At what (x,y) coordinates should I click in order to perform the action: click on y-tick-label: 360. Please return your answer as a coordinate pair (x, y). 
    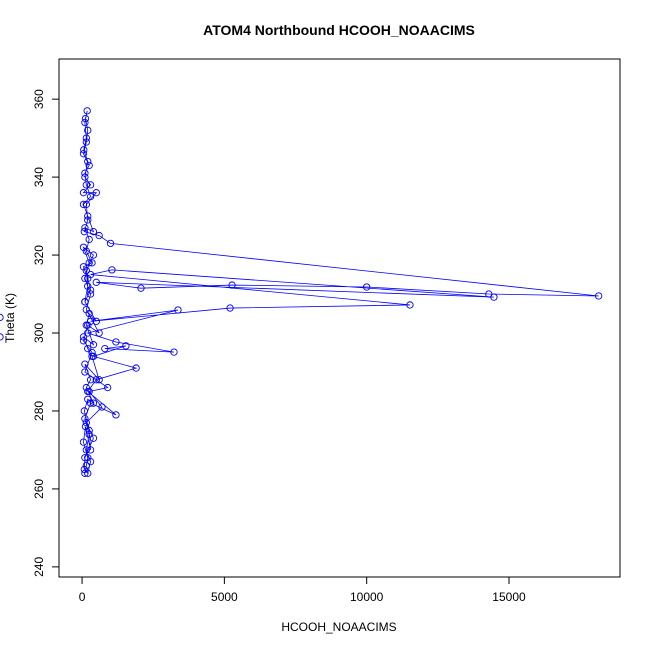
    Looking at the image, I should click on (39, 99).